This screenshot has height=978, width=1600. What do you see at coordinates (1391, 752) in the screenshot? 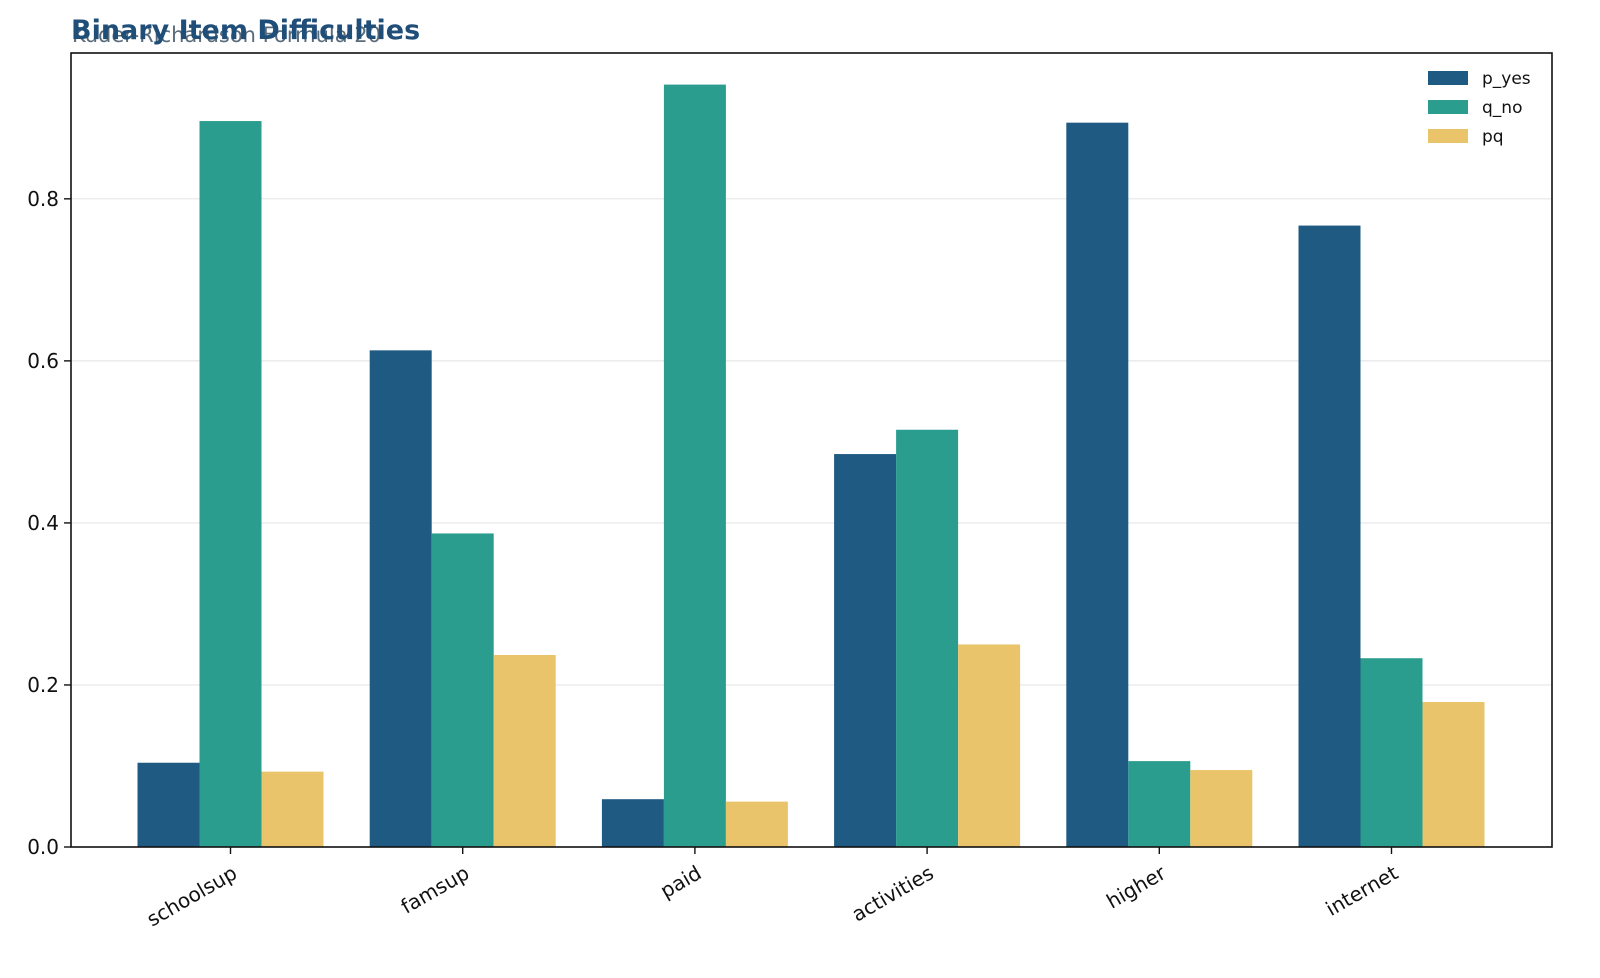
I see `bar-q_no-internet` at bounding box center [1391, 752].